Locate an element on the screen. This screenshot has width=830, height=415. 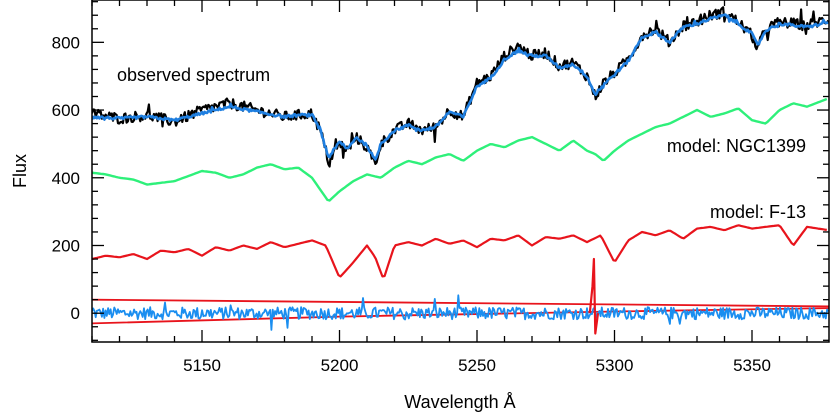
x-tick-label: 5350 is located at coordinates (752, 365).